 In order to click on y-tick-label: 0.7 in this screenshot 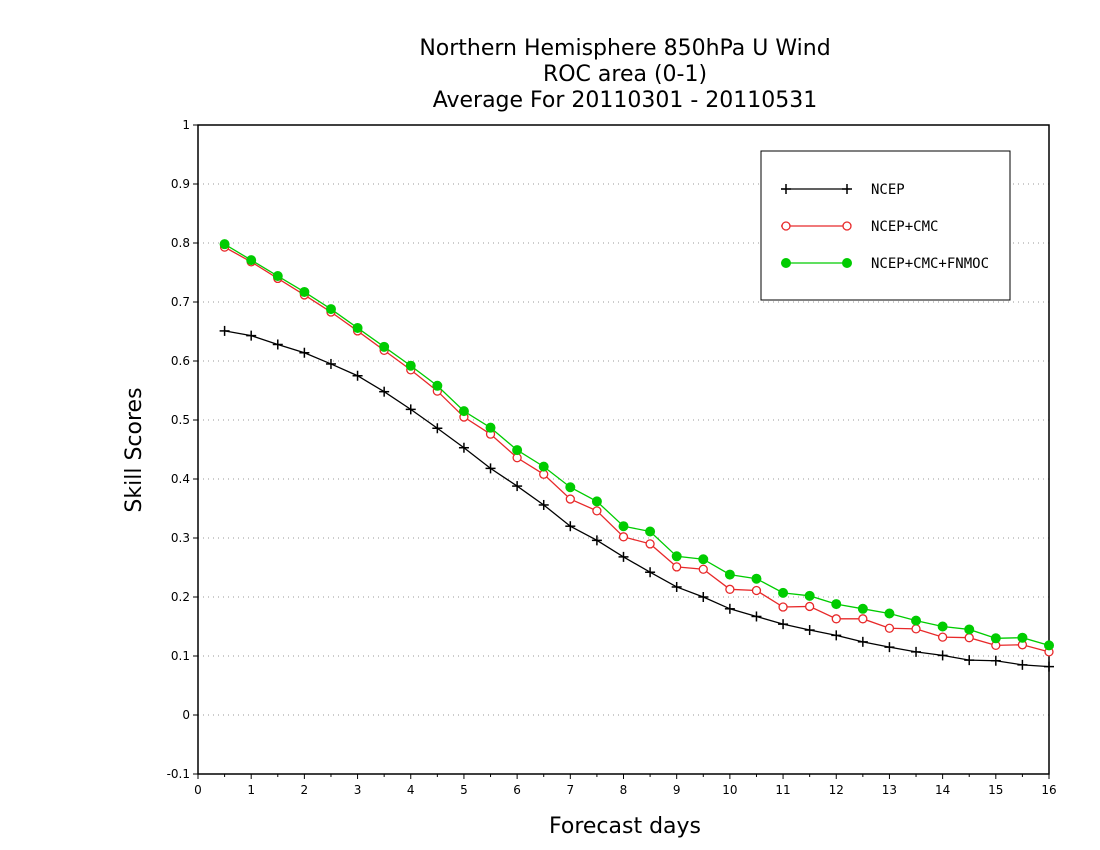, I will do `click(180, 302)`.